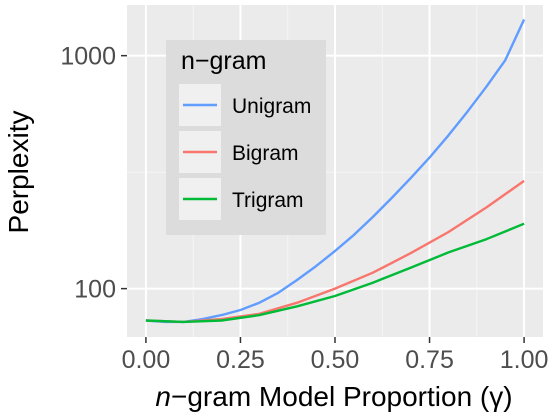  I want to click on x-tick-label: 1.00, so click(524, 360).